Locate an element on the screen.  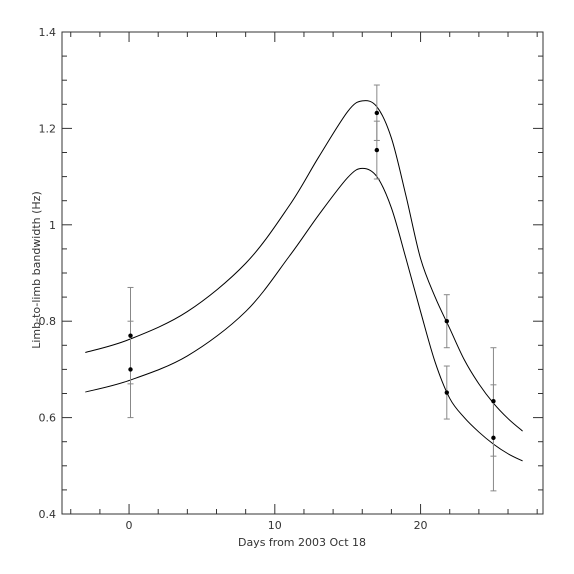
x-tick-label: 10 is located at coordinates (275, 525).